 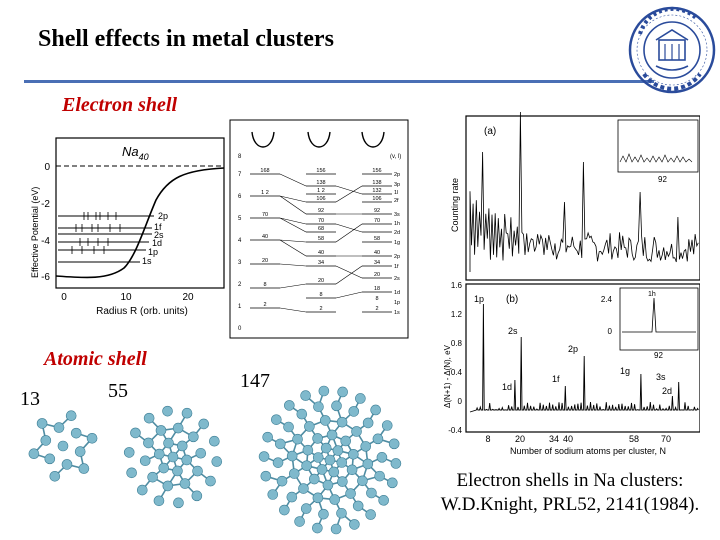 What do you see at coordinates (377, 289) in the screenshot?
I see `level-count: 18` at bounding box center [377, 289].